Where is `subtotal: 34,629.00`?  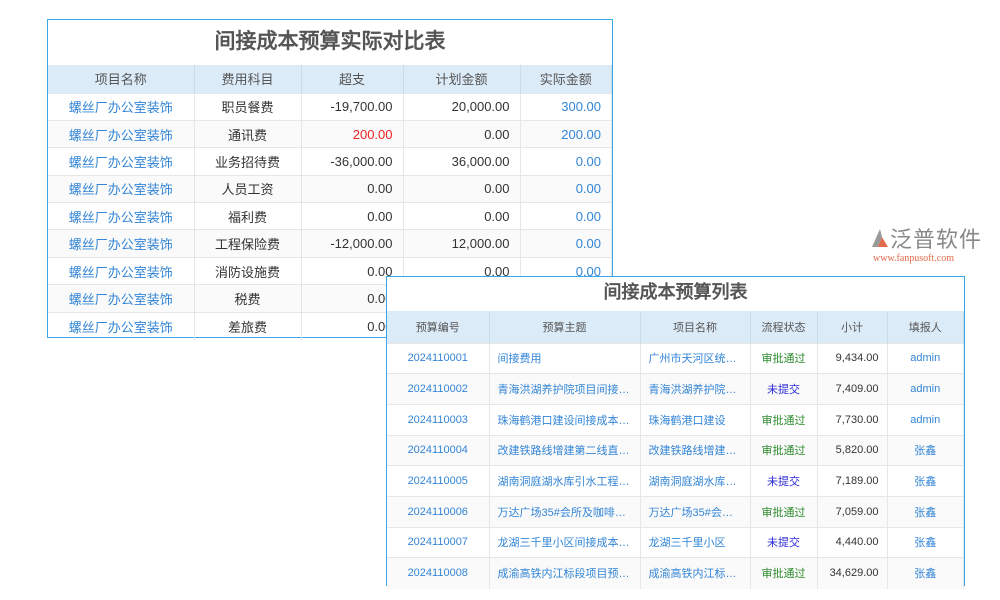
subtotal: 34,629.00 is located at coordinates (852, 573).